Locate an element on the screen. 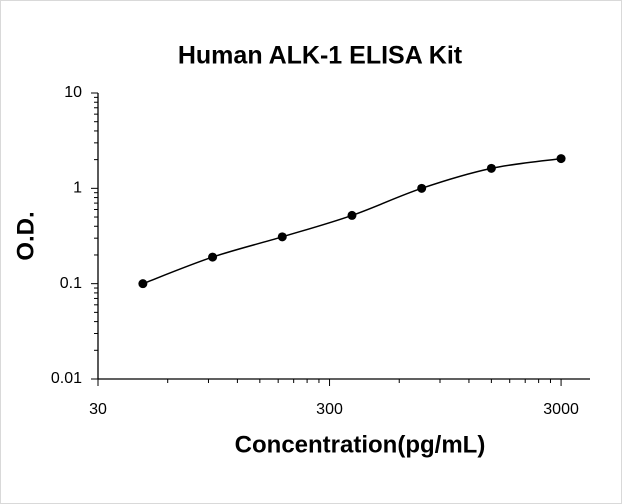  y-tick-label: 10 is located at coordinates (73, 92).